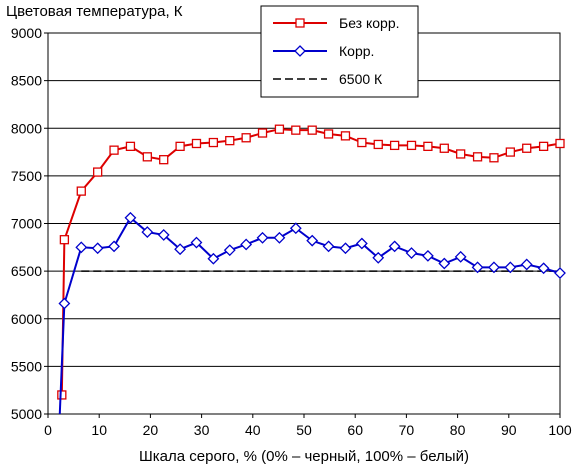 The image size is (573, 467). I want to click on legend-label: Без корр., so click(369, 23).